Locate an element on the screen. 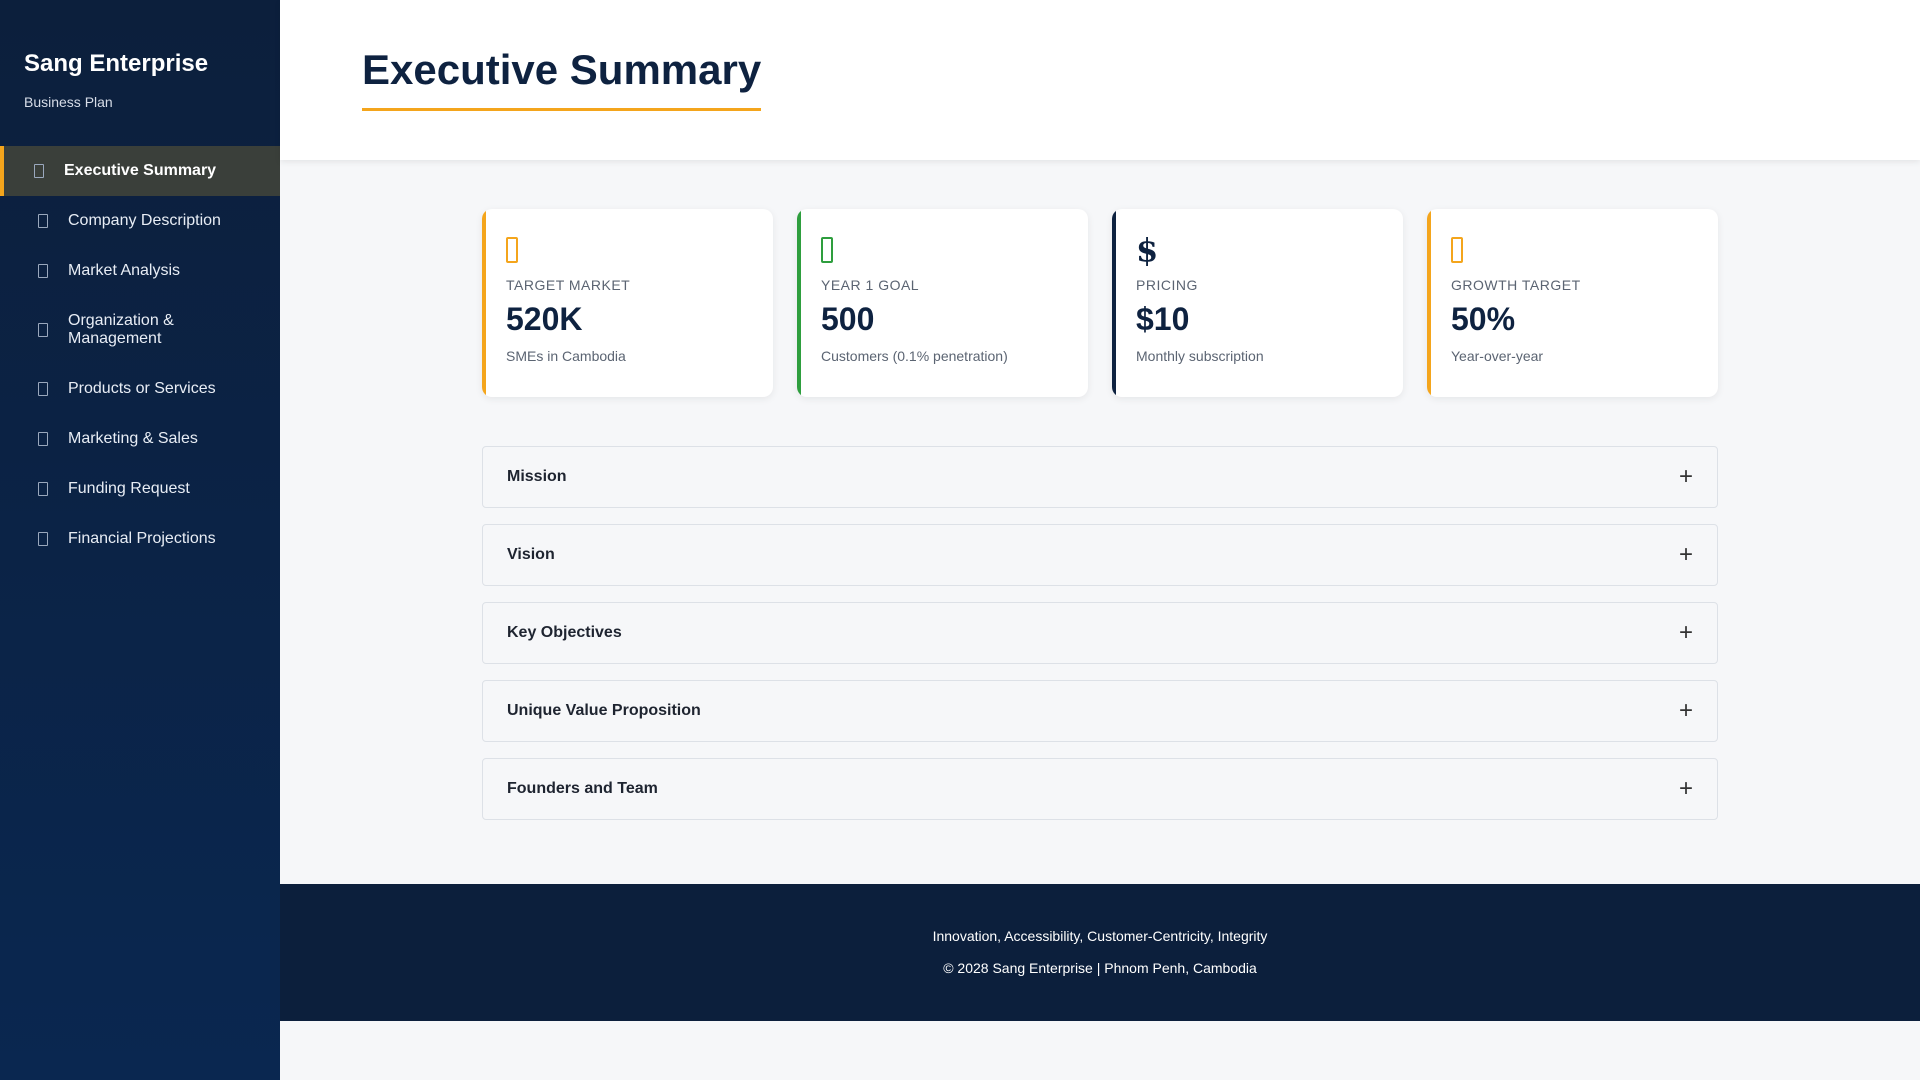 This screenshot has width=1920, height=1080. accordion-vision: Vision + is located at coordinates (1100, 555).